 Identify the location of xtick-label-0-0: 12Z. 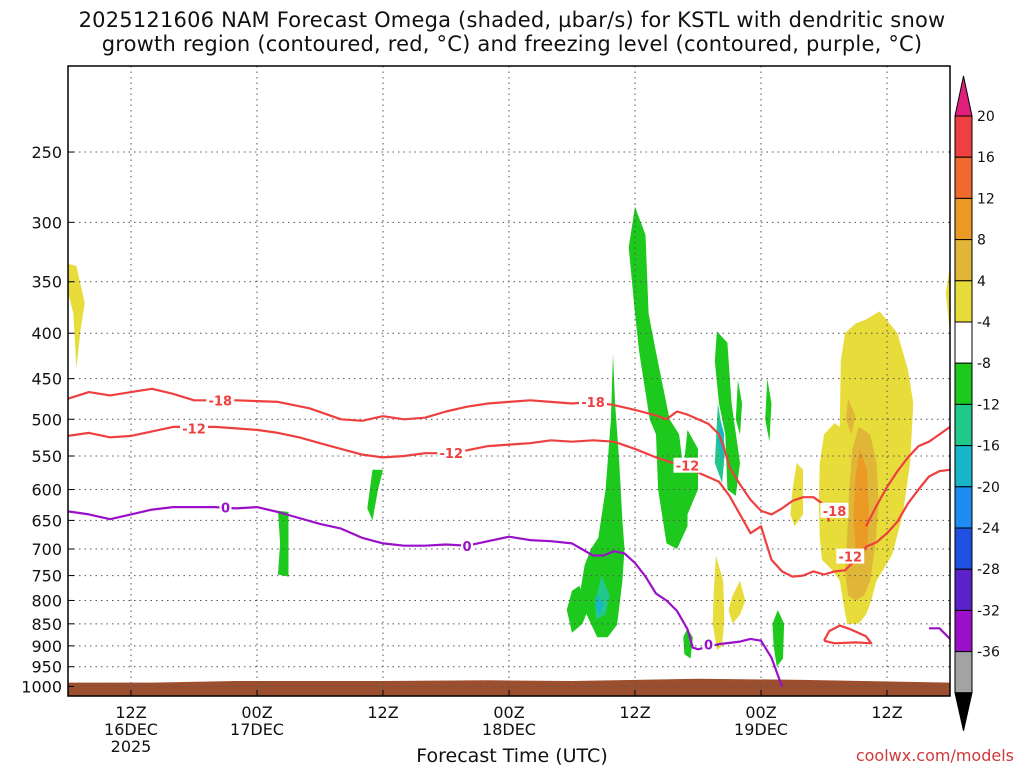
(130, 712).